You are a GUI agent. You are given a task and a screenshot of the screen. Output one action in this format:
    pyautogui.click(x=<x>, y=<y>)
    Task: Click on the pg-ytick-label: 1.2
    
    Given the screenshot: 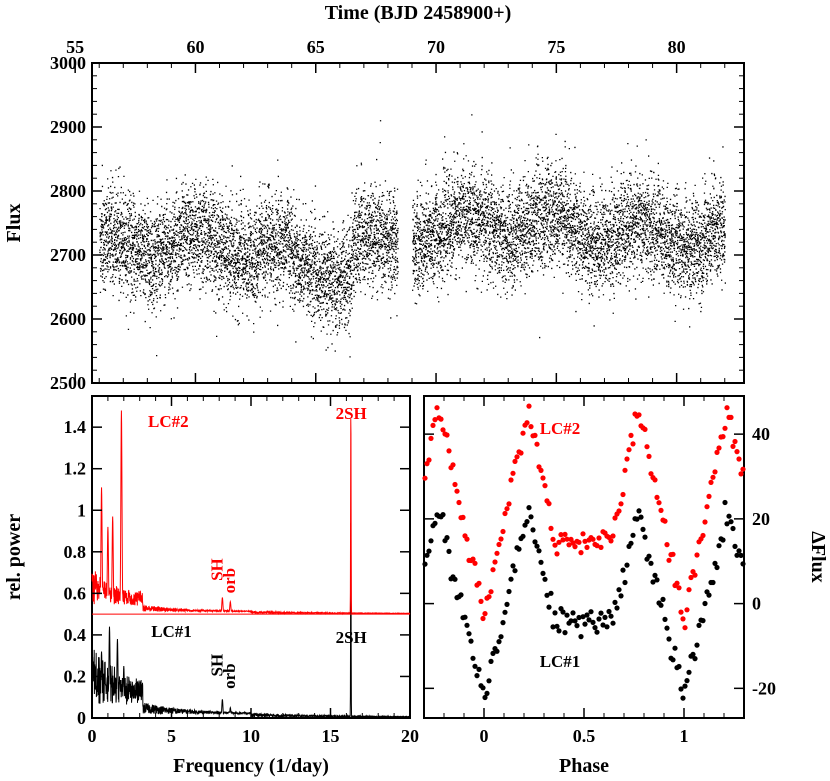 What is the action you would take?
    pyautogui.click(x=75, y=469)
    